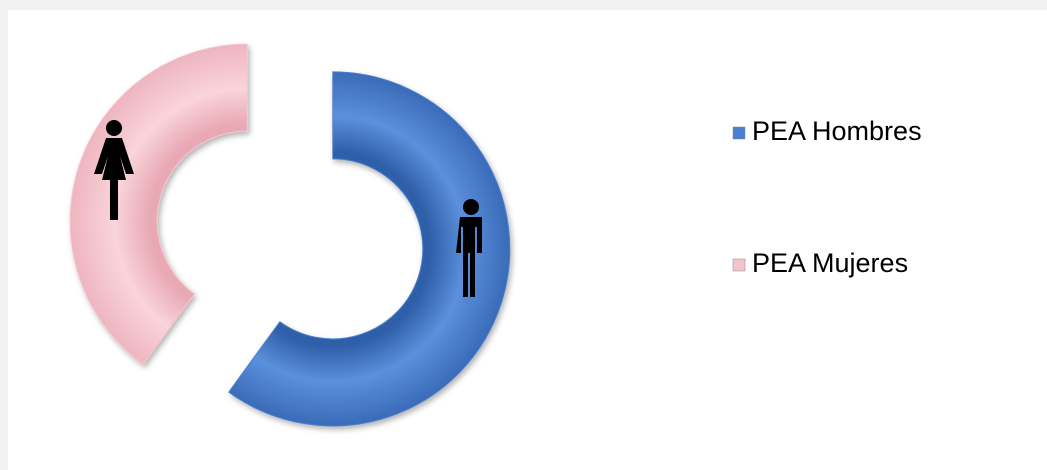 This screenshot has height=470, width=1047. I want to click on legend-label: PEA Mujeres, so click(830, 263).